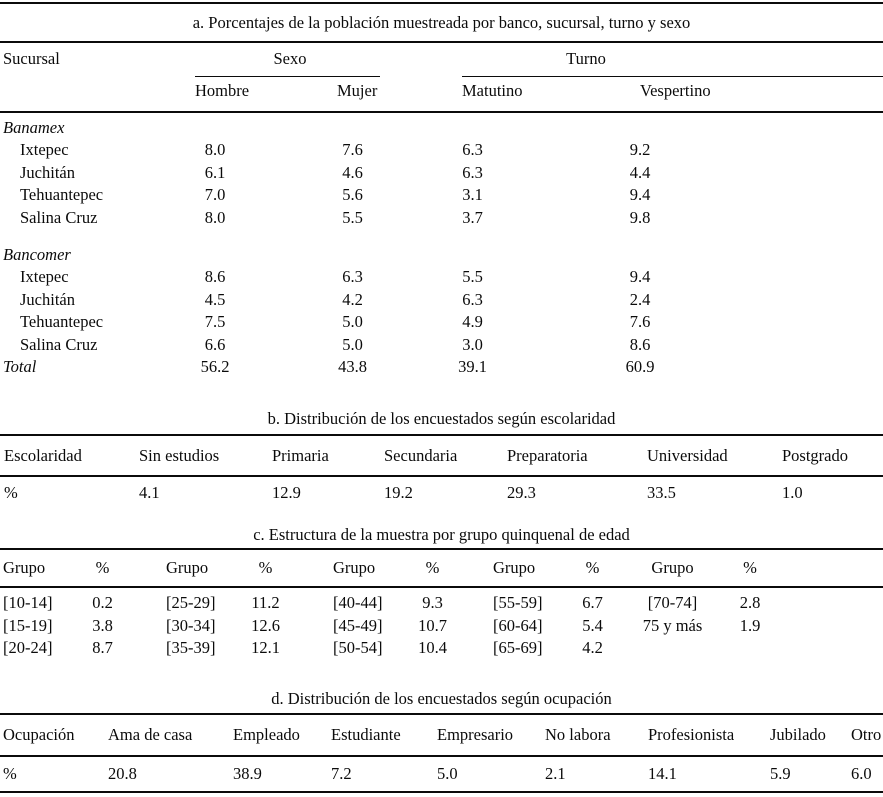  Describe the element at coordinates (750, 568) in the screenshot. I see `col-header: %` at that location.